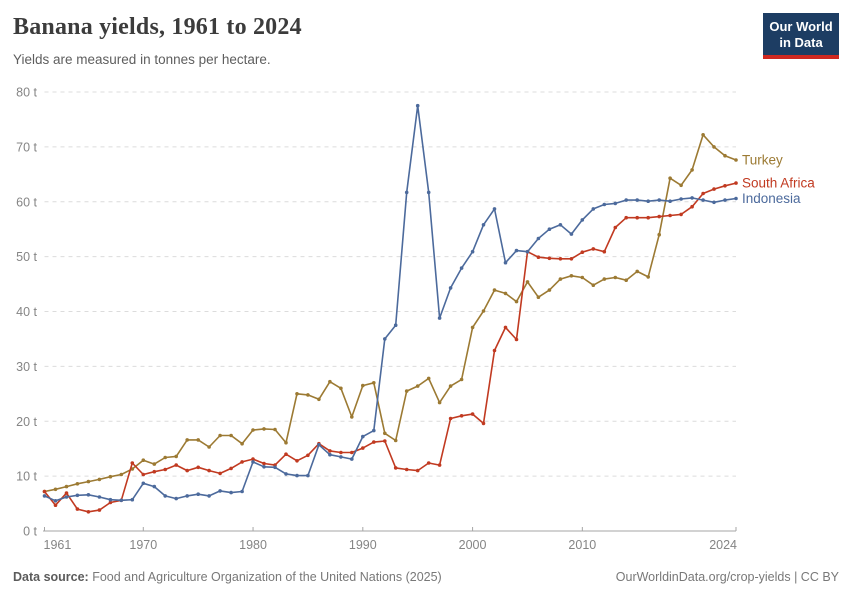 This screenshot has width=850, height=600. I want to click on y-tick-label: 30 t, so click(26, 367).